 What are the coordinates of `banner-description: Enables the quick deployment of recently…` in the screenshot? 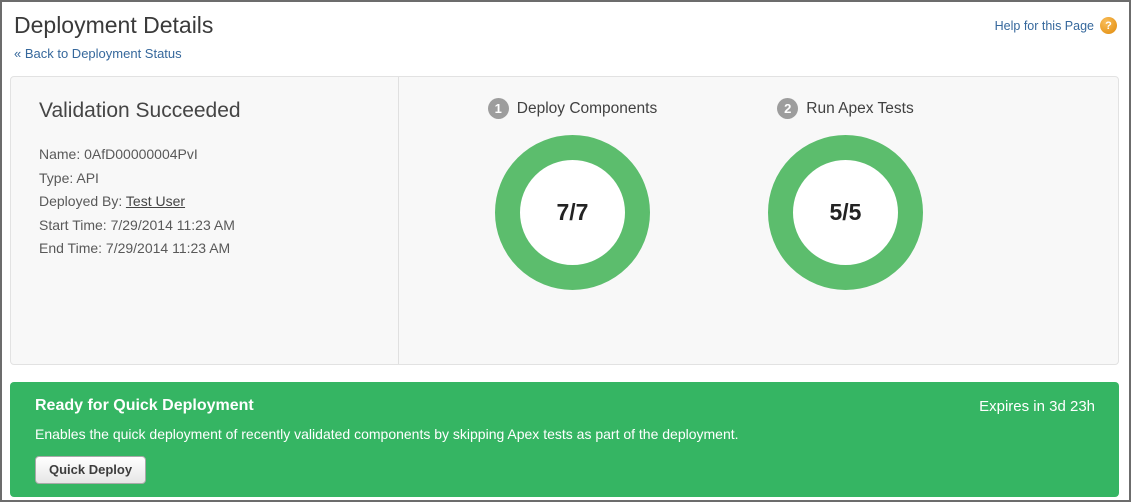 It's located at (387, 434).